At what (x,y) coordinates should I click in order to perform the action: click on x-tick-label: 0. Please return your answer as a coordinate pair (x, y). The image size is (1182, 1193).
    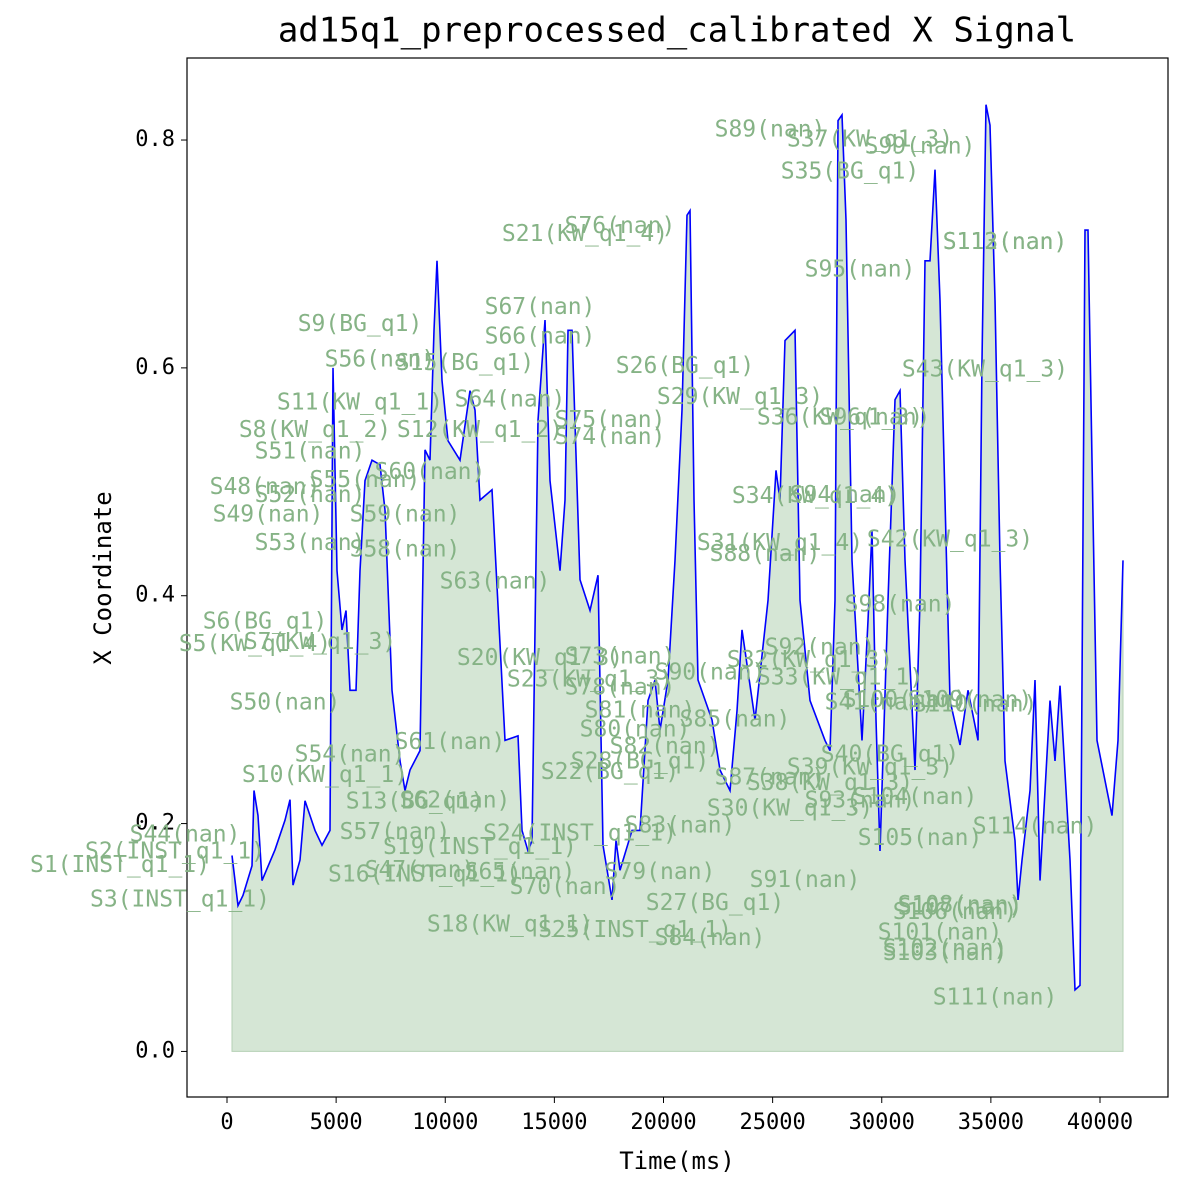
    Looking at the image, I should click on (226, 1122).